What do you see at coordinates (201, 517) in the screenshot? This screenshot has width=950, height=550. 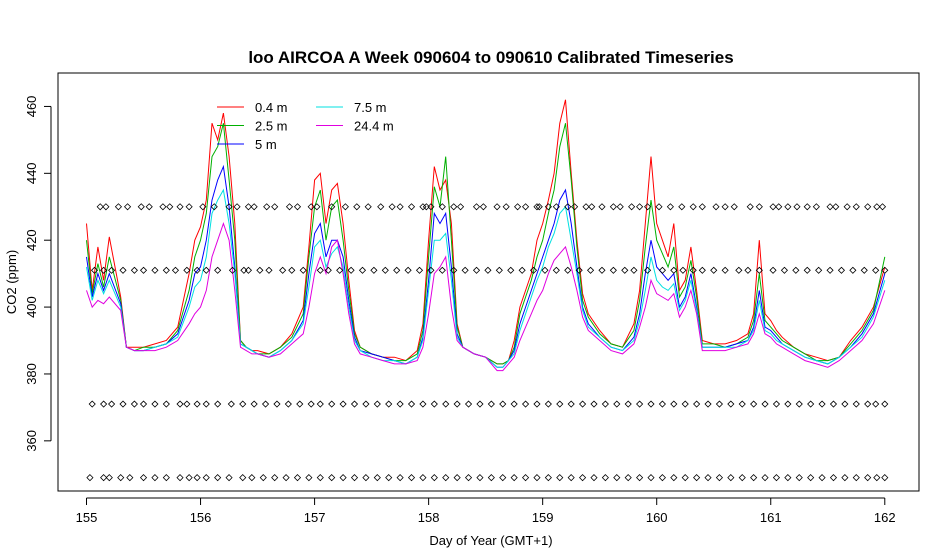 I see `x-tick-label: 156` at bounding box center [201, 517].